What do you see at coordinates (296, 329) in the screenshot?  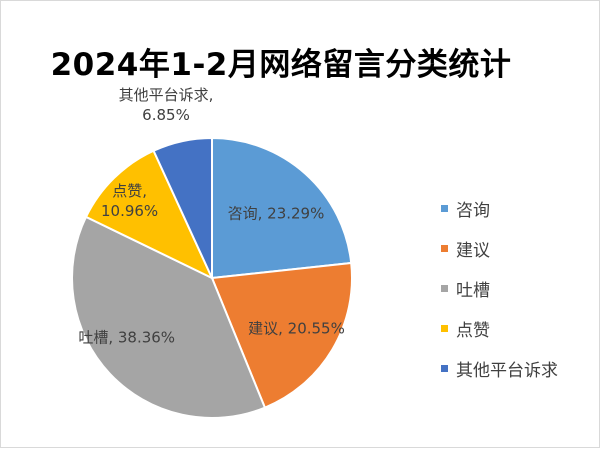 I see `pie-data-label-1: 建议, 20.55%` at bounding box center [296, 329].